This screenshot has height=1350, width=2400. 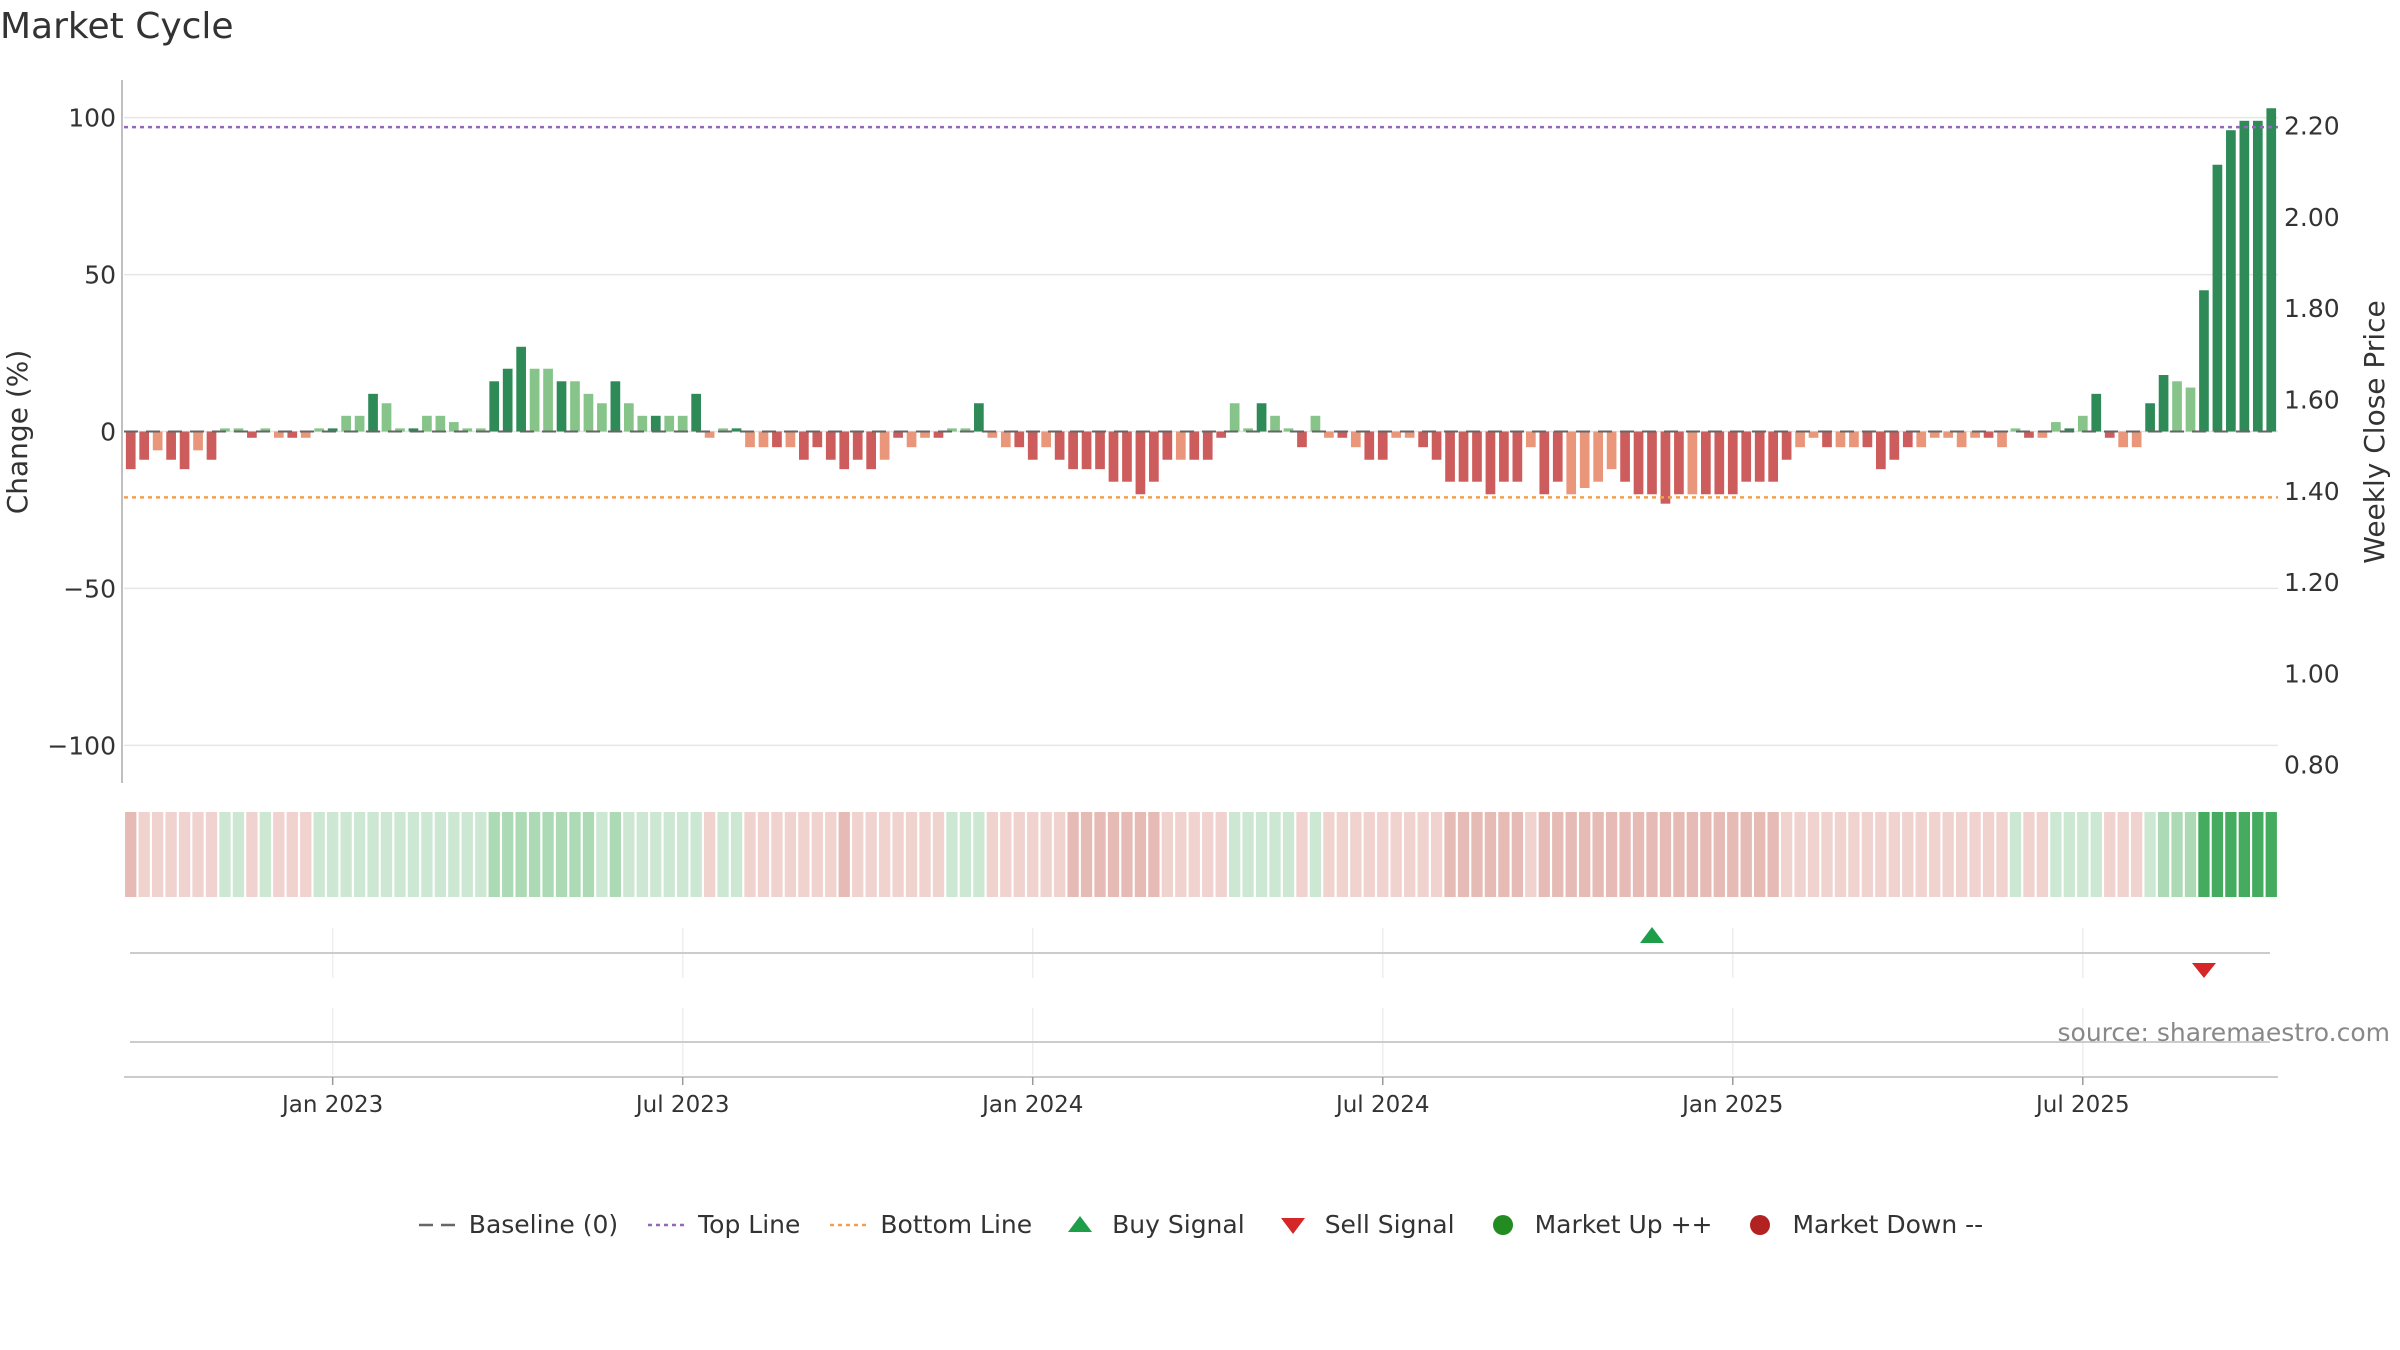 What do you see at coordinates (2224, 1032) in the screenshot?
I see `source-note: source: sharemaestro.com` at bounding box center [2224, 1032].